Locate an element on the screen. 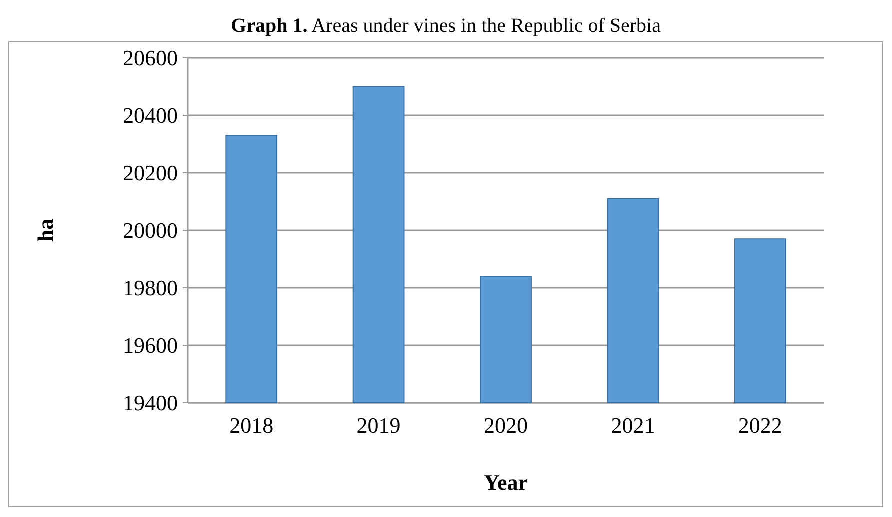 This screenshot has width=892, height=517. x-axis-title: Year is located at coordinates (506, 482).